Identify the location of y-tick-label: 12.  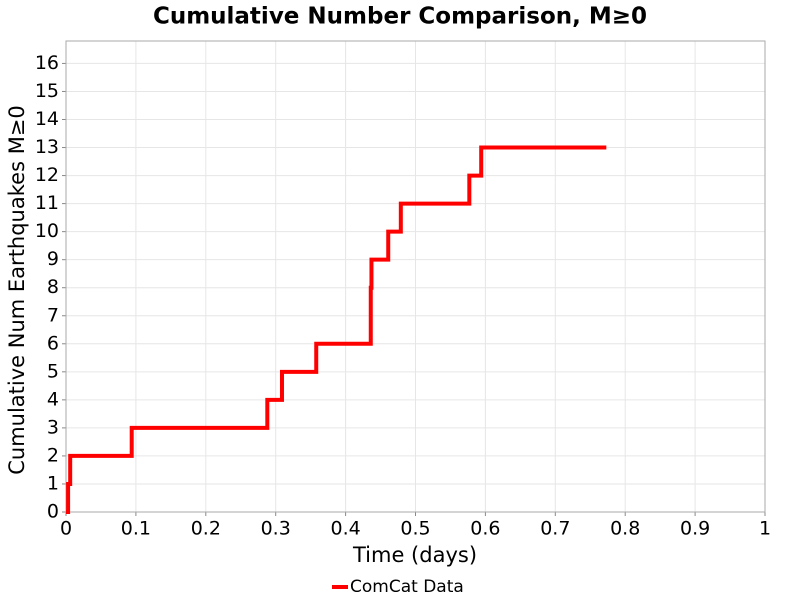
(47, 175).